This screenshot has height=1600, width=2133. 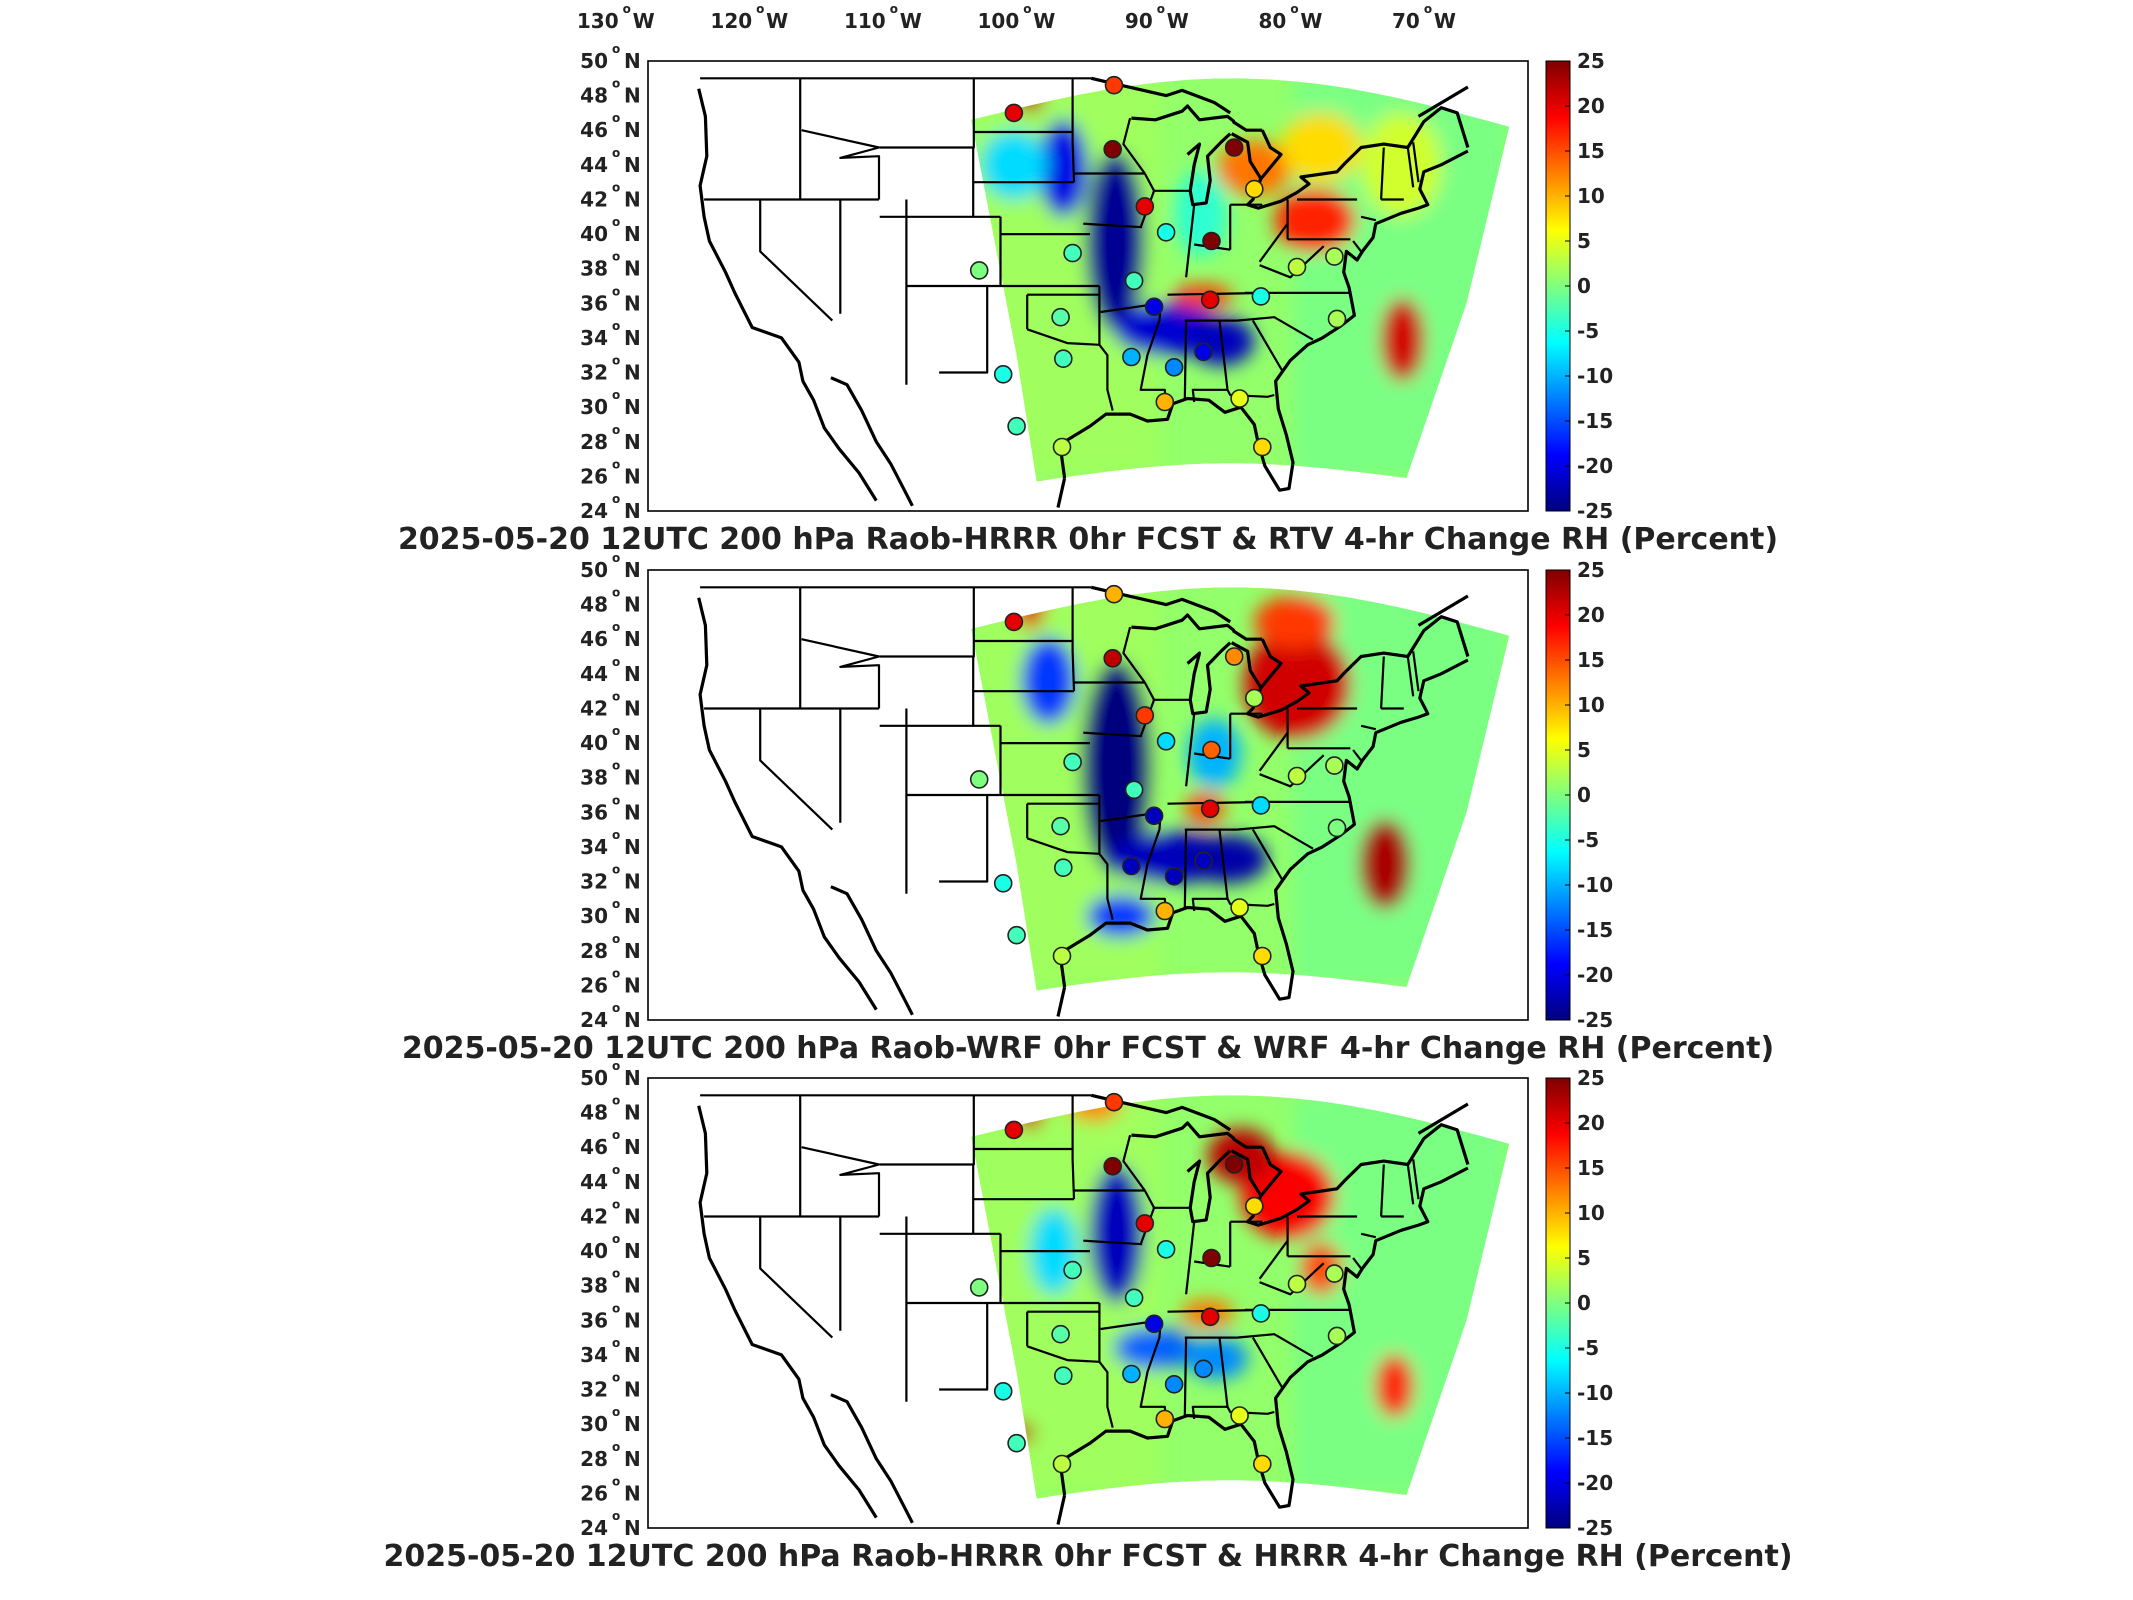 I want to click on lat-tick-label: 32, so click(x=594, y=1390).